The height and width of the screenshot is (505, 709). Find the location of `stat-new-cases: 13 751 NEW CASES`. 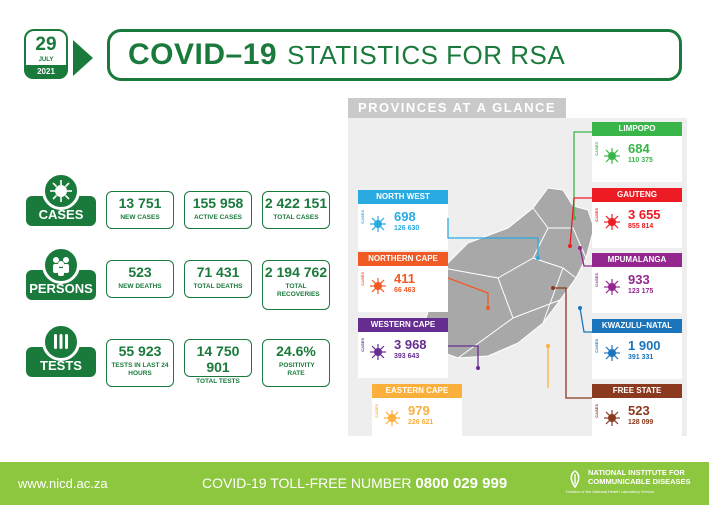

stat-new-cases: 13 751 NEW CASES is located at coordinates (140, 210).